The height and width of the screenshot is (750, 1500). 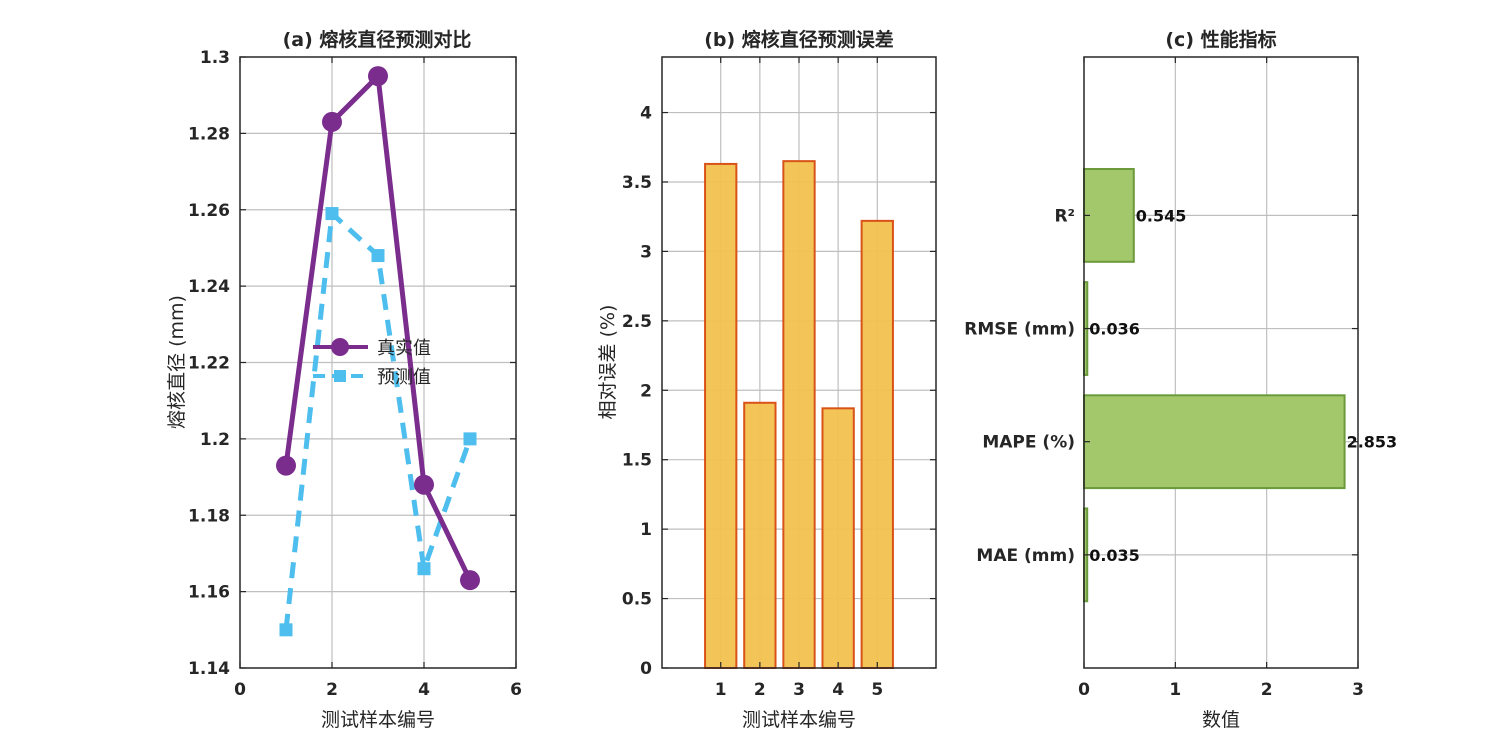 I want to click on y-tick-label: 1.18, so click(x=209, y=516).